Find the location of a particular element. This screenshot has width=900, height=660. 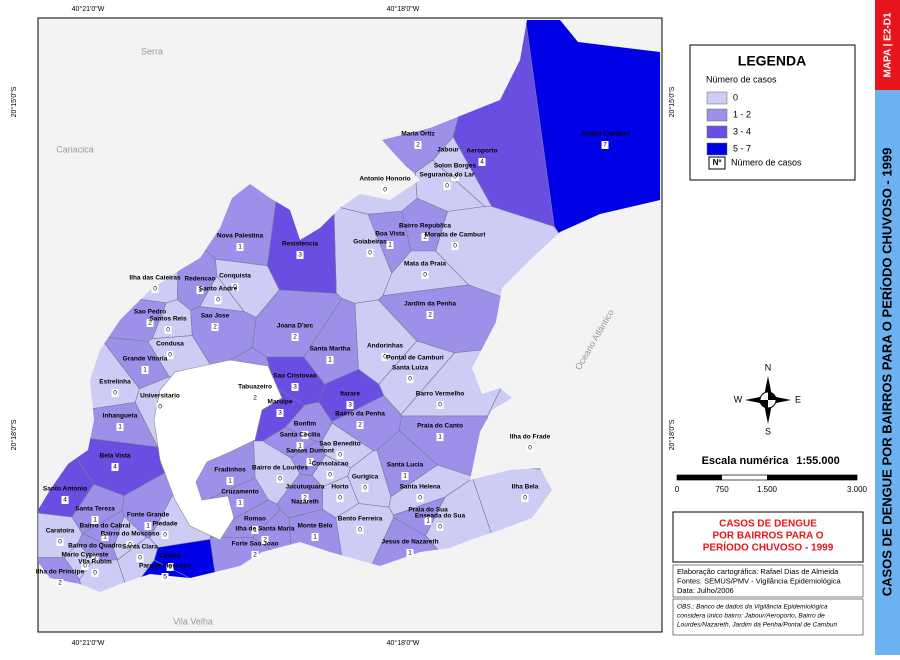

neighborhood-name: Condusa is located at coordinates (170, 344).